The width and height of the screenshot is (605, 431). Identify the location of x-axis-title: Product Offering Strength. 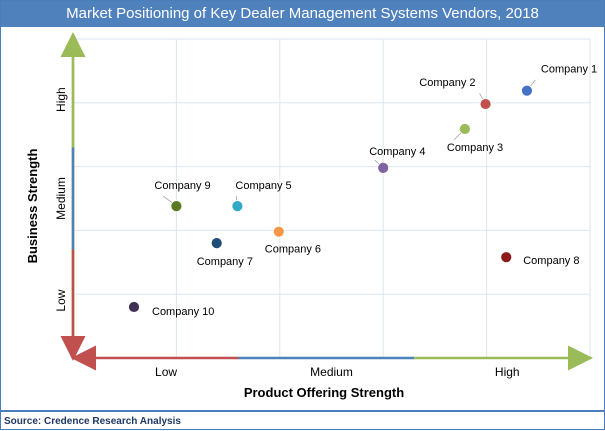
(324, 392).